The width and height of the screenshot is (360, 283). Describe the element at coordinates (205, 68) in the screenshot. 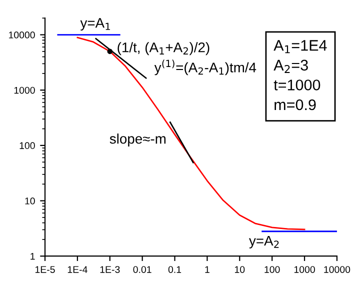

I see `annotation: y$^{(1)}$=(A$_{2}$-A$_{1}$)tm/4` at that location.